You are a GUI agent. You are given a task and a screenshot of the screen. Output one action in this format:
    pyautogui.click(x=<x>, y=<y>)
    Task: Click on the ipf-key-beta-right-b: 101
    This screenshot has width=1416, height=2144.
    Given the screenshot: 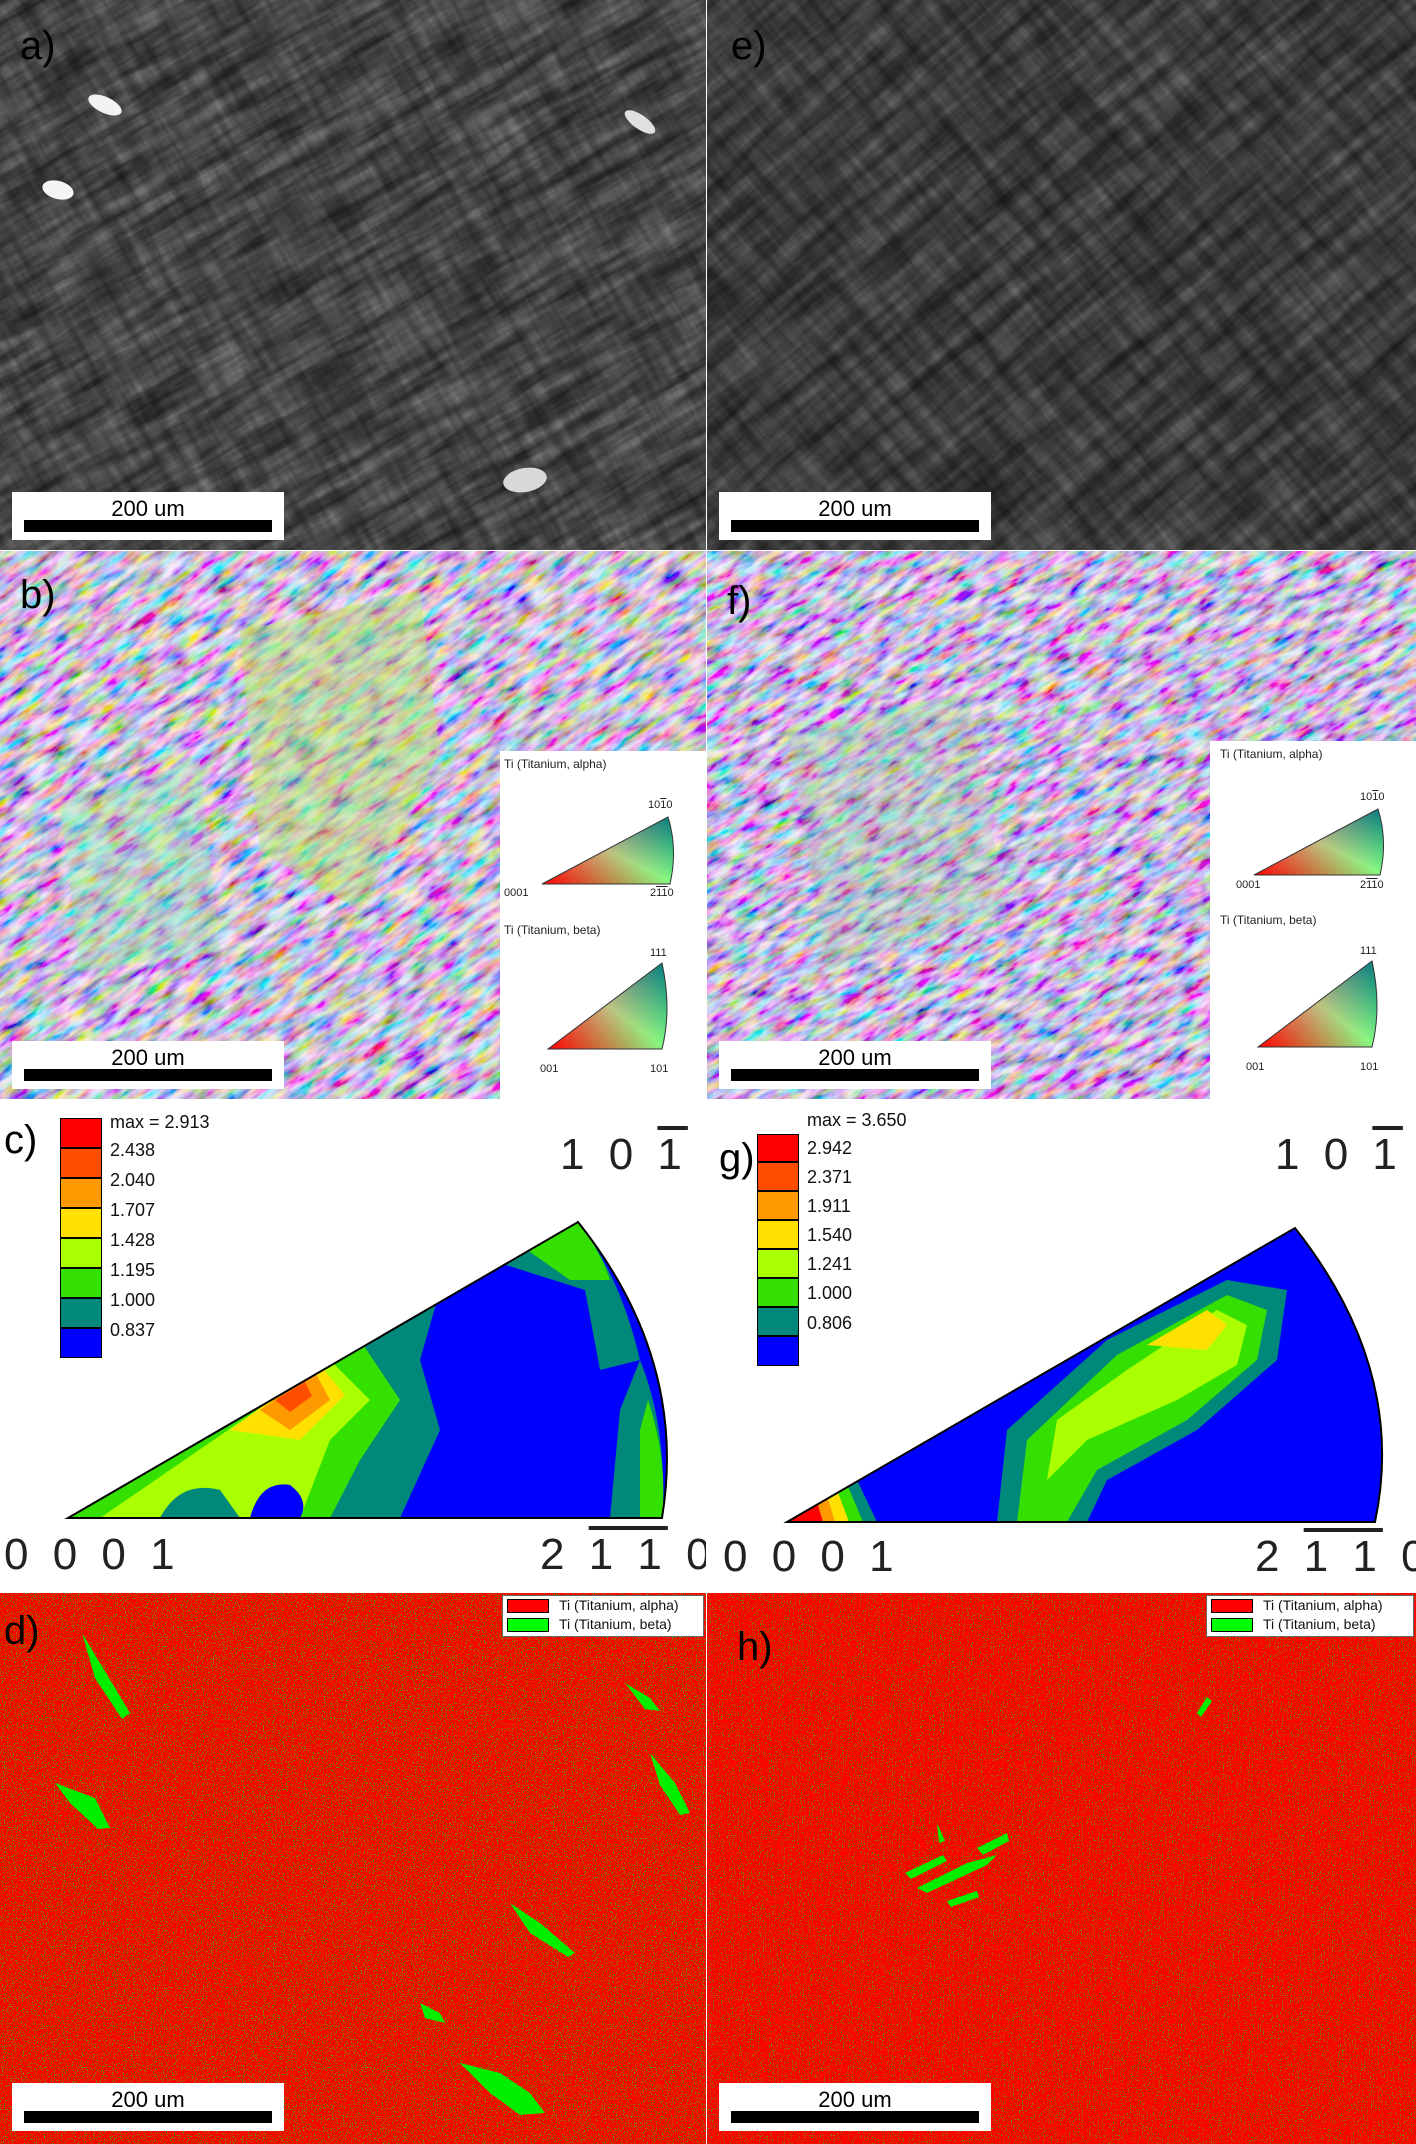 What is the action you would take?
    pyautogui.click(x=659, y=1069)
    